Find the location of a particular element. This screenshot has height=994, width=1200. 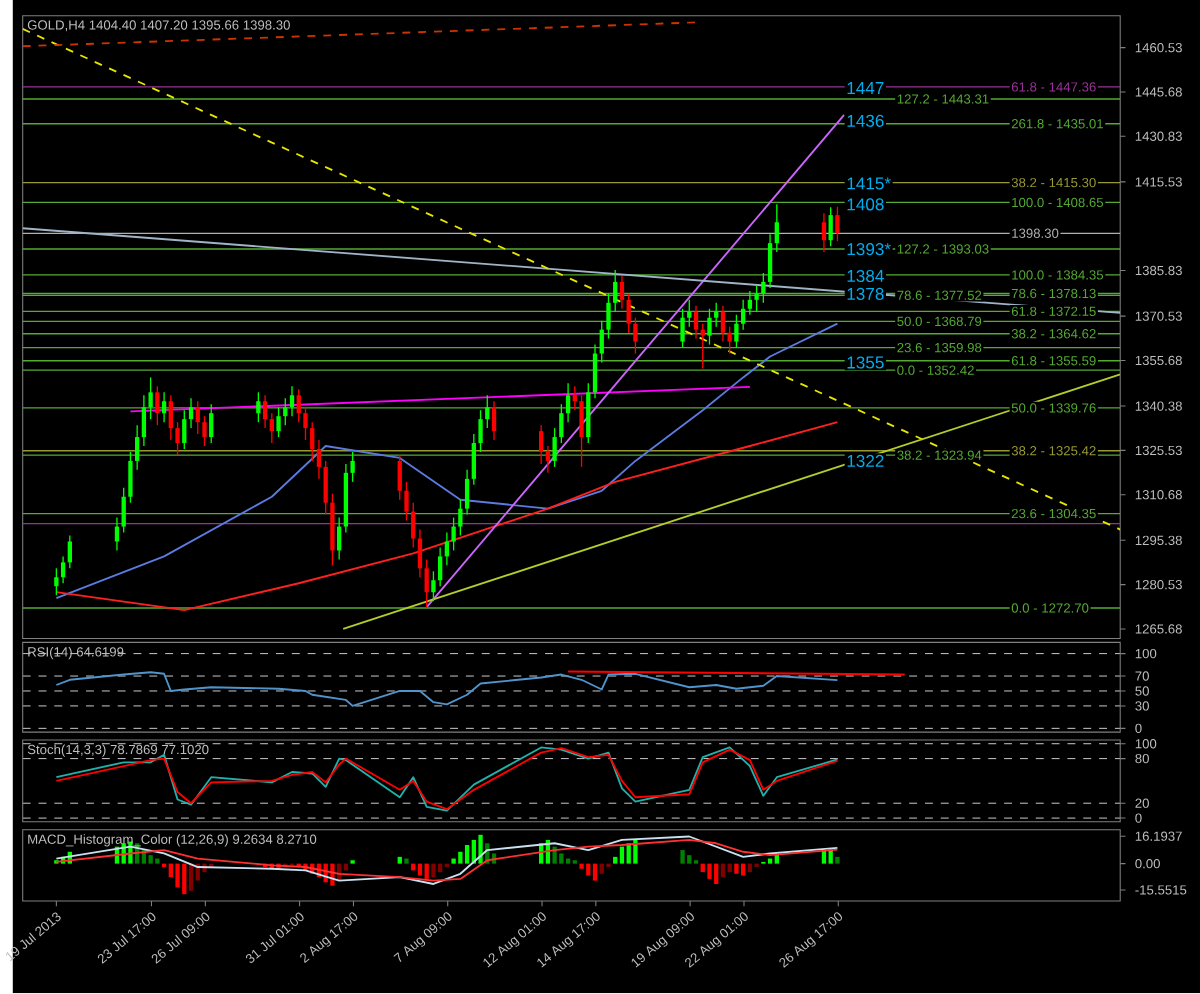

annotation: 1384 is located at coordinates (865, 276).